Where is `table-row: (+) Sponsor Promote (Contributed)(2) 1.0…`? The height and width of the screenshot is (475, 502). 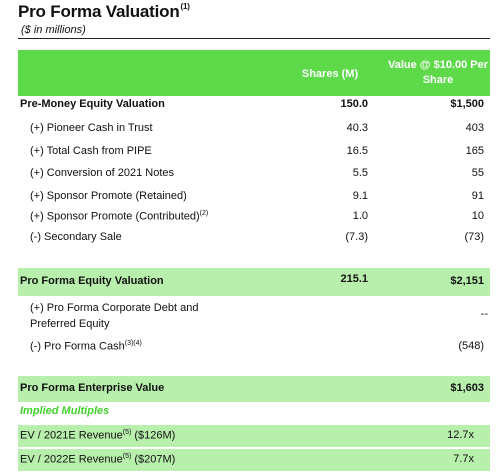 table-row: (+) Sponsor Promote (Contributed)(2) 1.0… is located at coordinates (254, 218).